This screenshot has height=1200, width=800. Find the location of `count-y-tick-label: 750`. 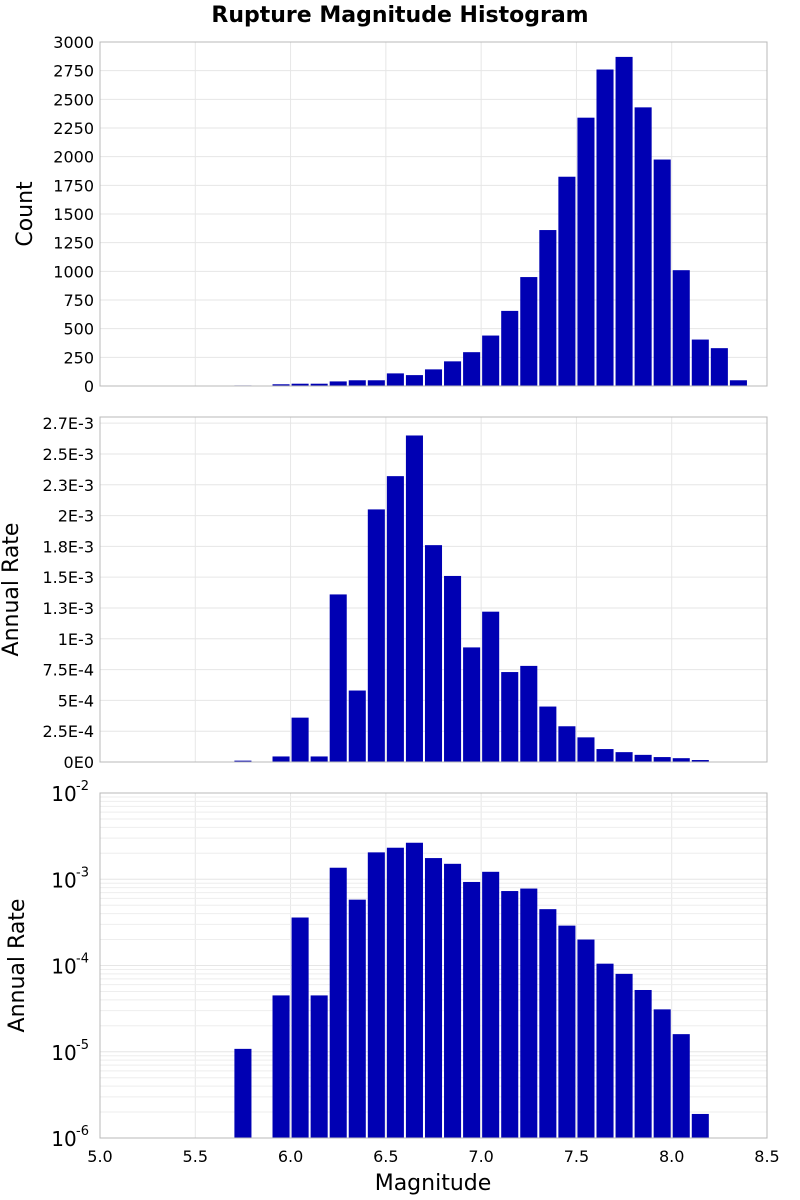

count-y-tick-label: 750 is located at coordinates (78, 300).